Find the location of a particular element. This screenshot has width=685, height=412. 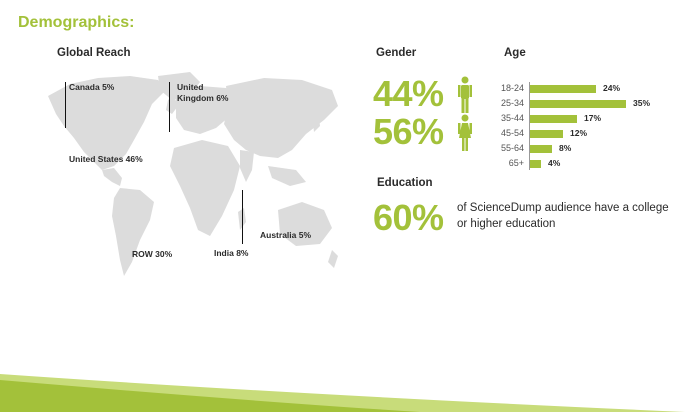

age-label-45-54: 45-54 is located at coordinates (512, 133).